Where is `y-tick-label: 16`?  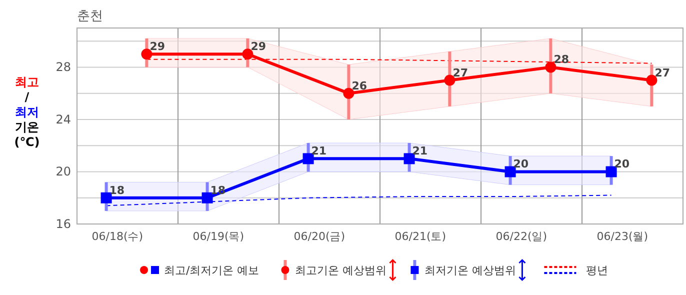
y-tick-label: 16 is located at coordinates (63, 224).